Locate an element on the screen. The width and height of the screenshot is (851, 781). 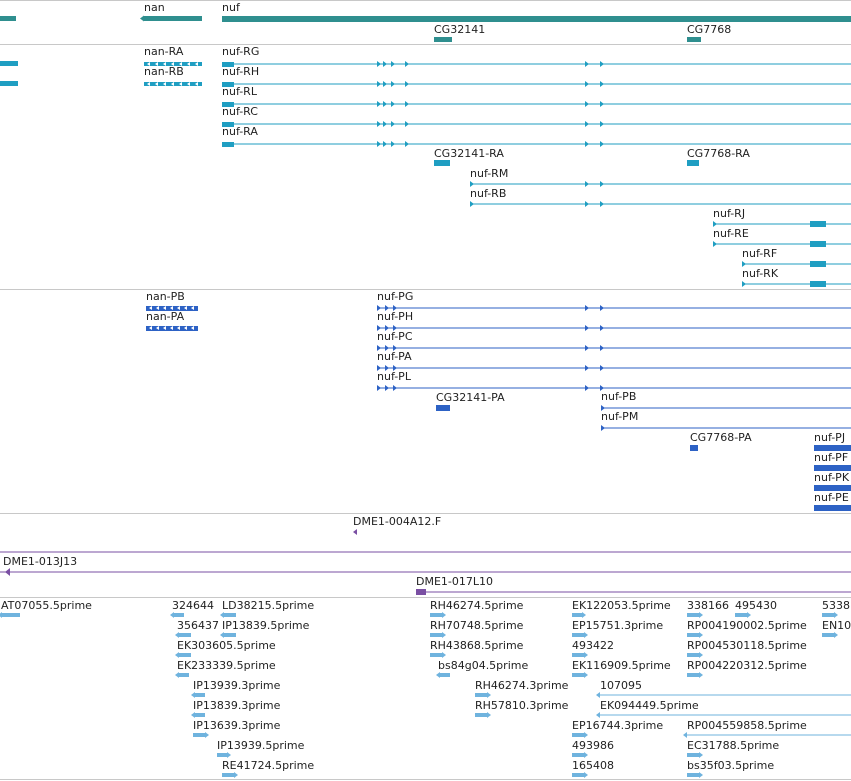
transcript-exon-nuf-rh is located at coordinates (228, 84).